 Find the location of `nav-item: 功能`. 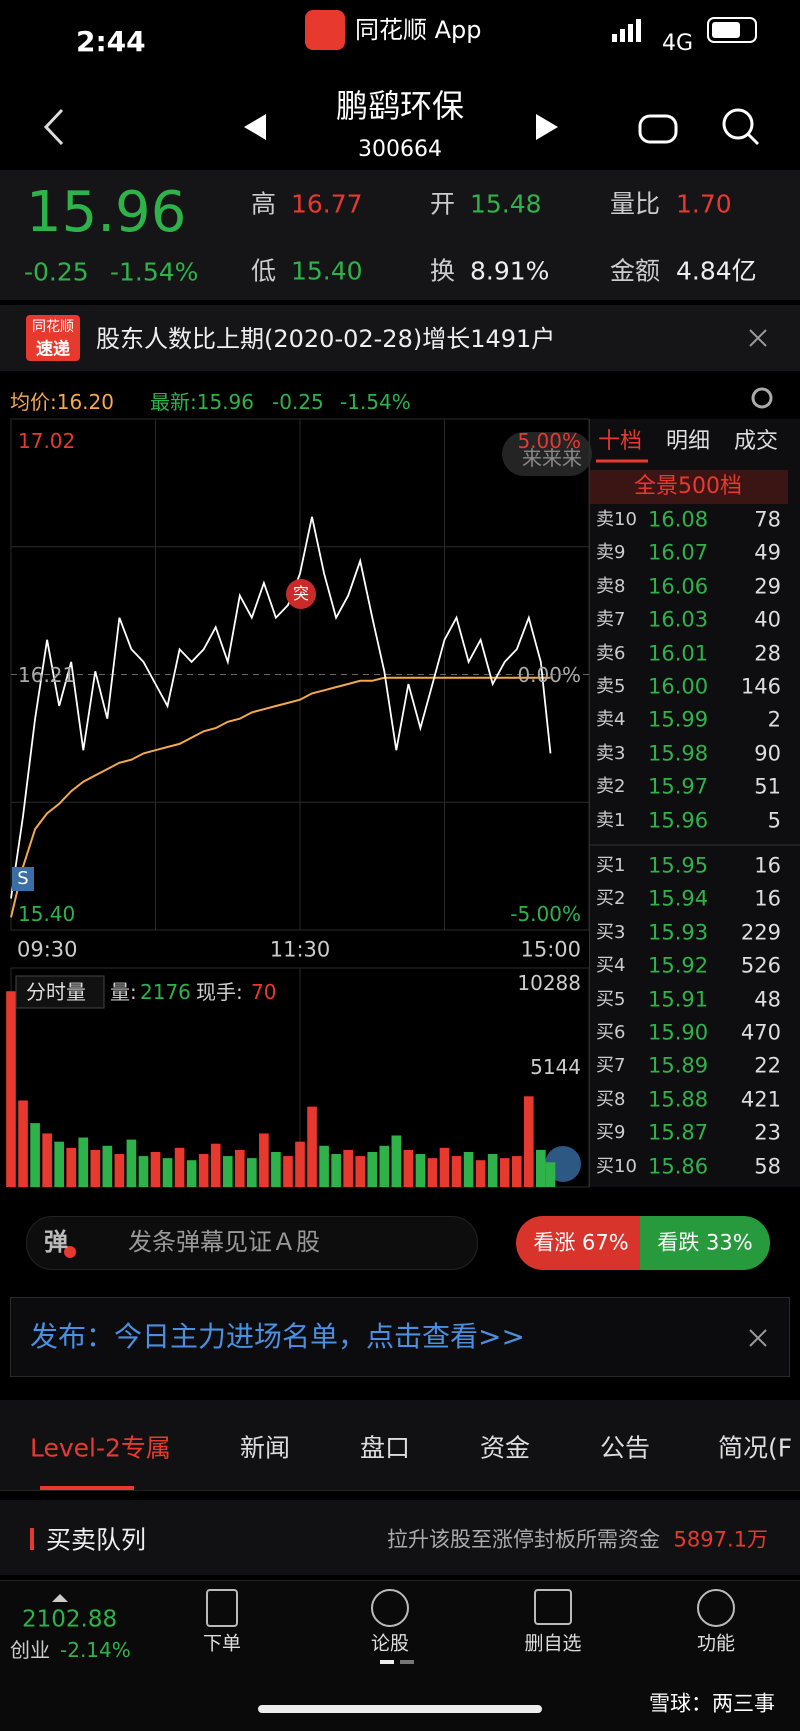

nav-item: 功能 is located at coordinates (716, 1643).